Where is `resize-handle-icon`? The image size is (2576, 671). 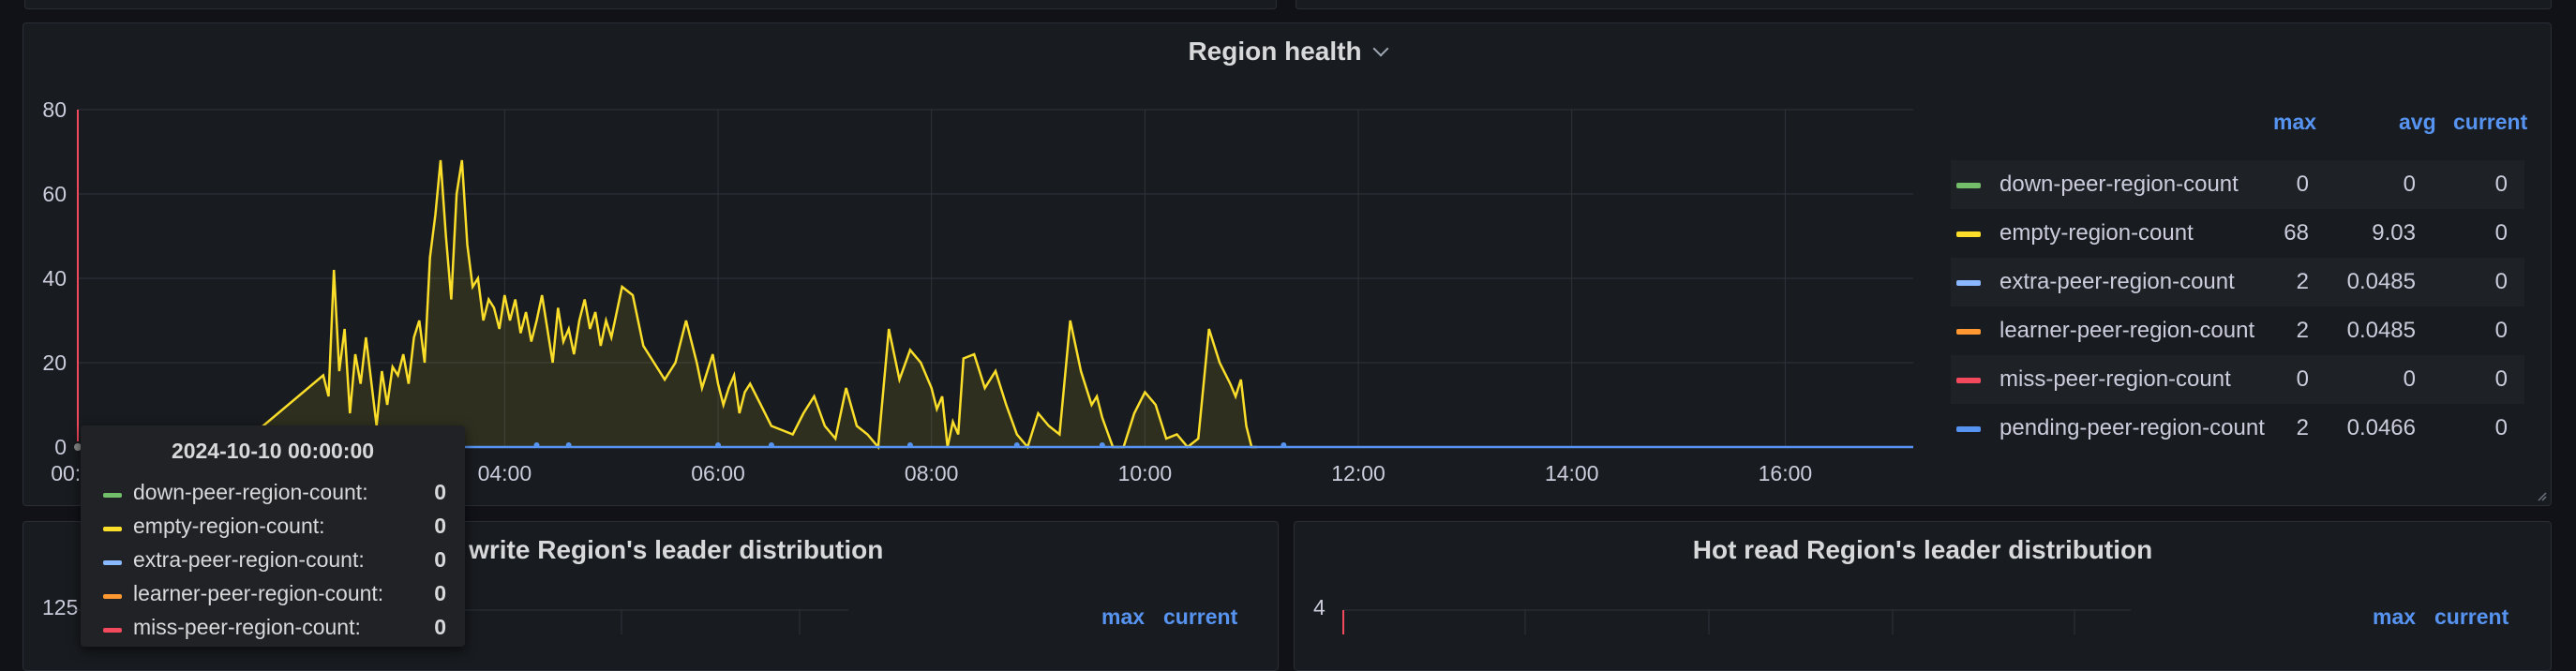 resize-handle-icon is located at coordinates (2542, 495).